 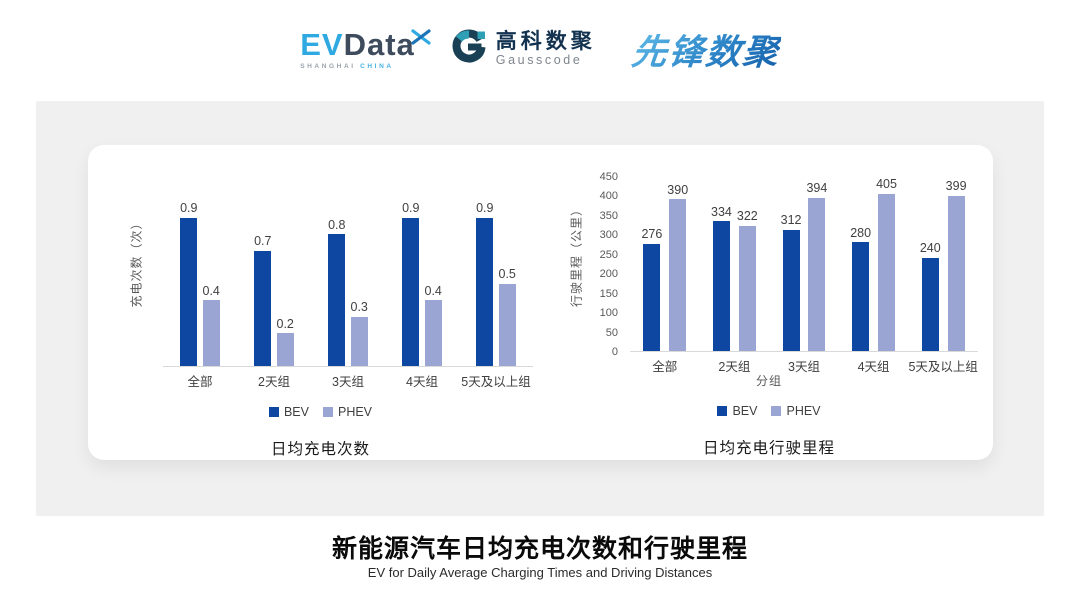 What do you see at coordinates (608, 313) in the screenshot?
I see `y-axis-tick: 100` at bounding box center [608, 313].